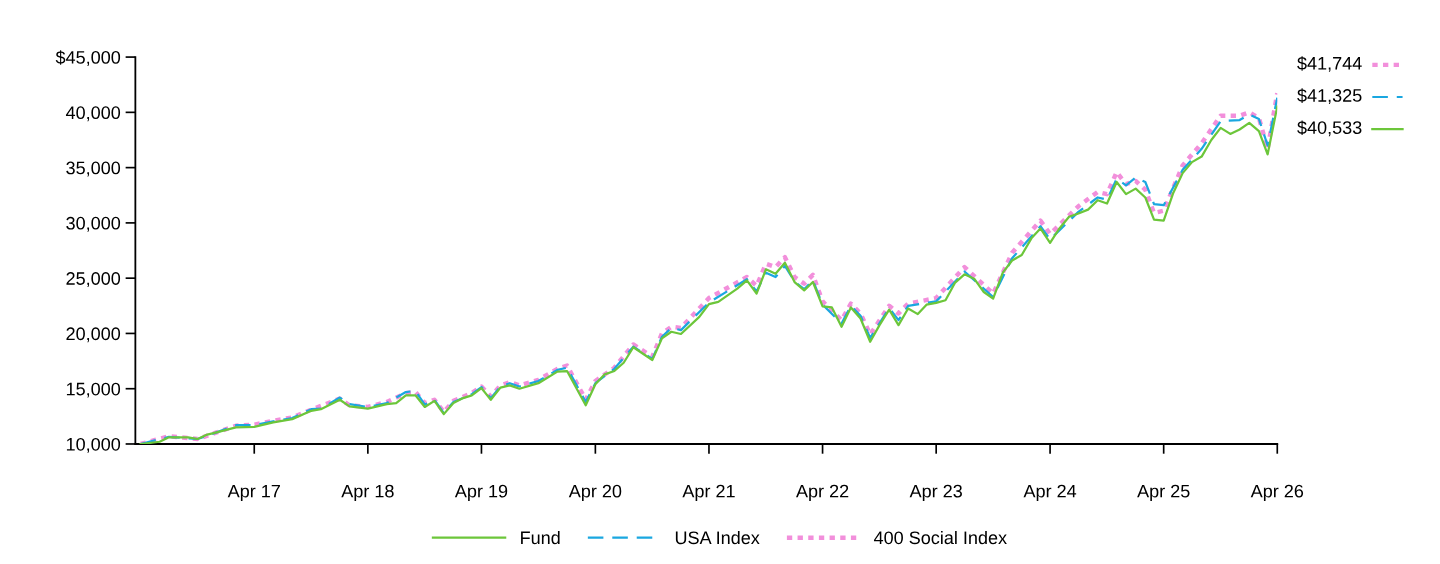 This screenshot has width=1440, height=564. Describe the element at coordinates (1277, 493) in the screenshot. I see `x-tick-label: Apr 26` at that location.